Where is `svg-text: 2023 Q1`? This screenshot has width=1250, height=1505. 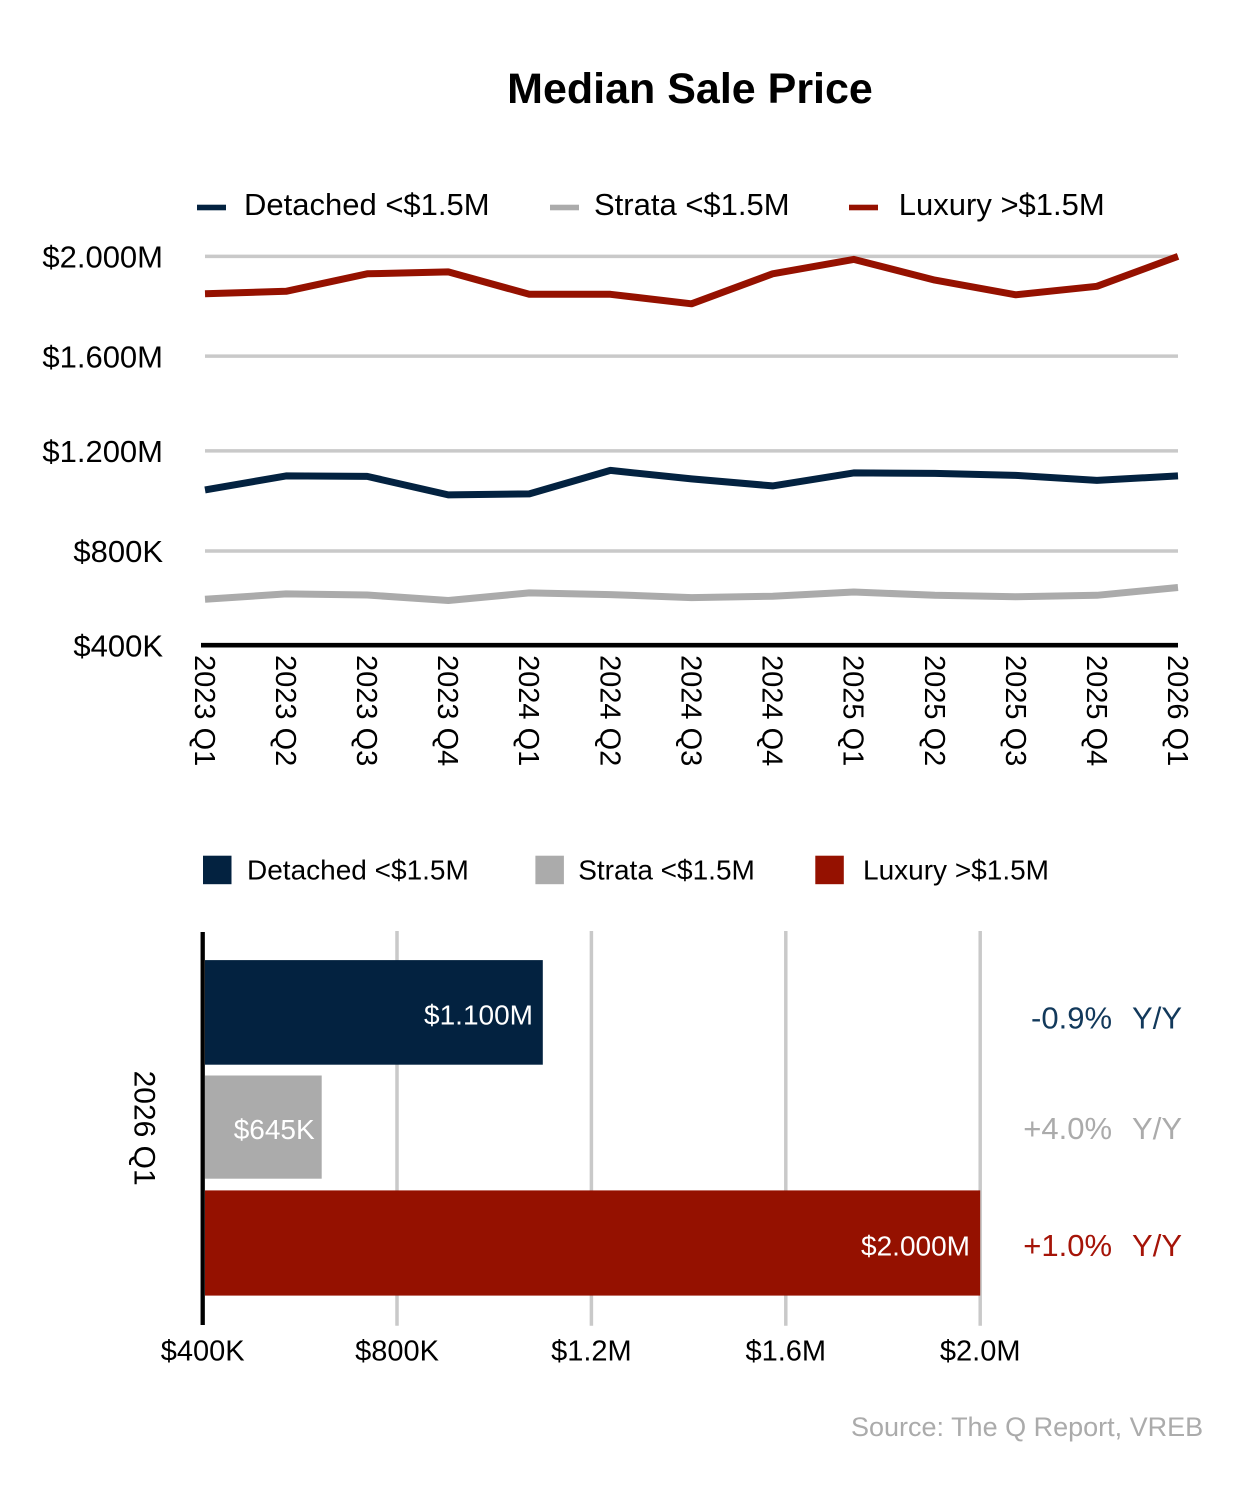
svg-text: 2023 Q1 is located at coordinates (204, 710).